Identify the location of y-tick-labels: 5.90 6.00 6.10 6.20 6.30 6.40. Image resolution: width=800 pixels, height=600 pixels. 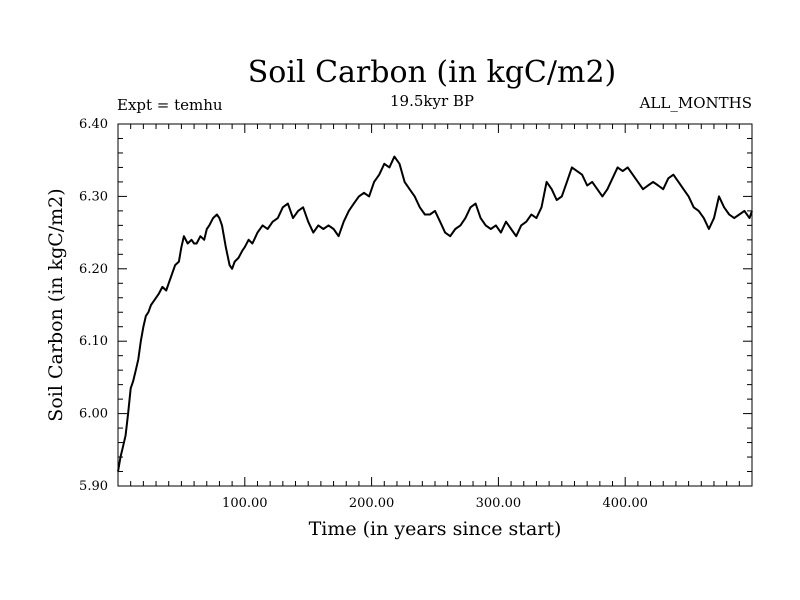
(93, 305).